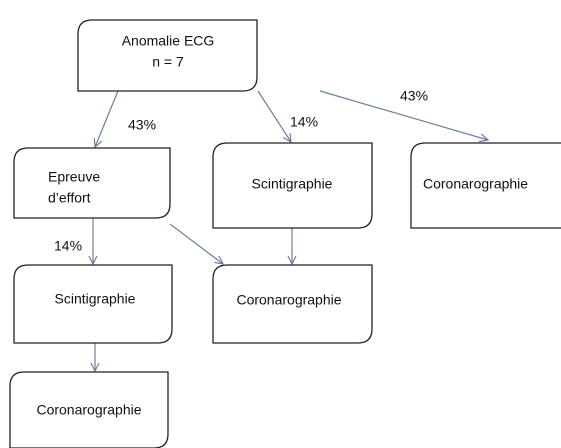 The width and height of the screenshot is (561, 448). What do you see at coordinates (74, 177) in the screenshot?
I see `node-label: Epreuve` at bounding box center [74, 177].